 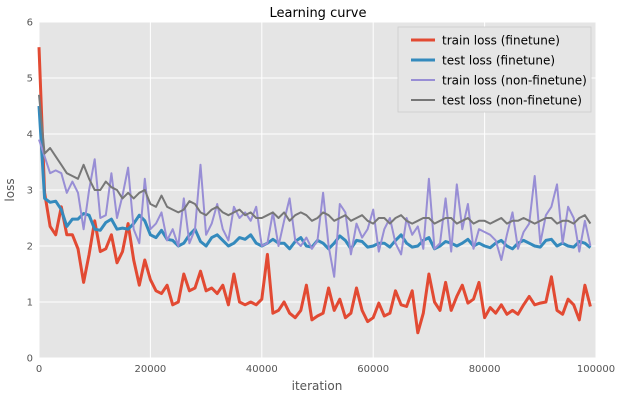 I want to click on y-tick-label: 6, so click(x=30, y=23).